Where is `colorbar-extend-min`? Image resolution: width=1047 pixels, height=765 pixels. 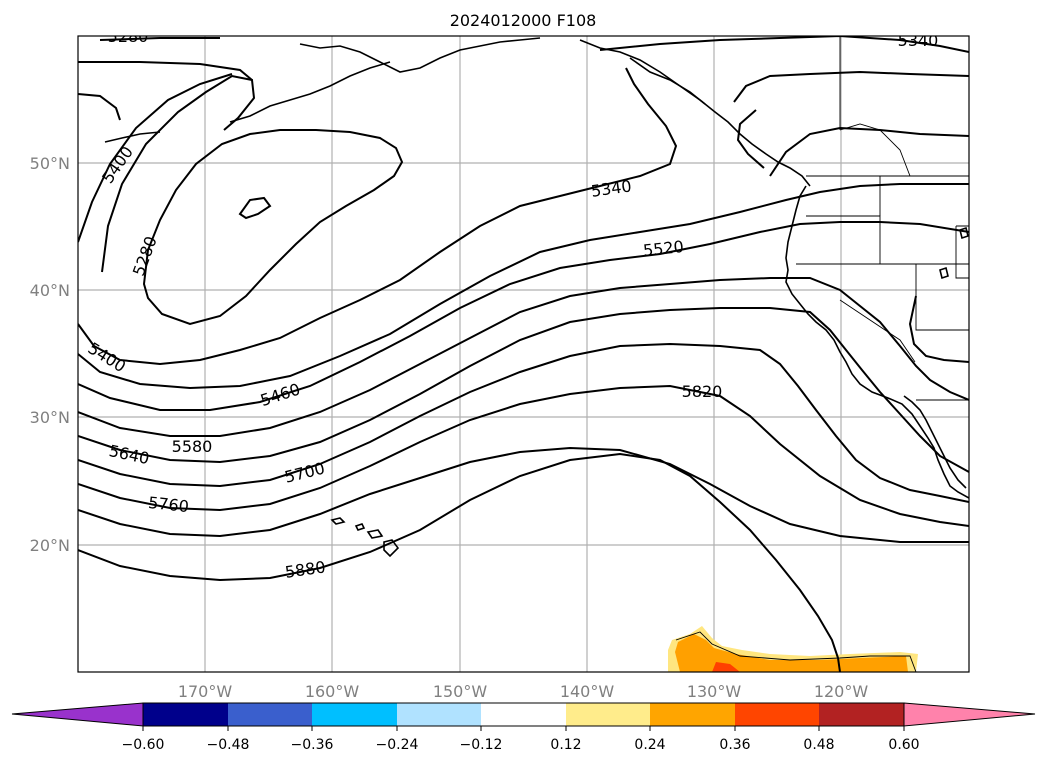
colorbar-extend-min is located at coordinates (77, 714).